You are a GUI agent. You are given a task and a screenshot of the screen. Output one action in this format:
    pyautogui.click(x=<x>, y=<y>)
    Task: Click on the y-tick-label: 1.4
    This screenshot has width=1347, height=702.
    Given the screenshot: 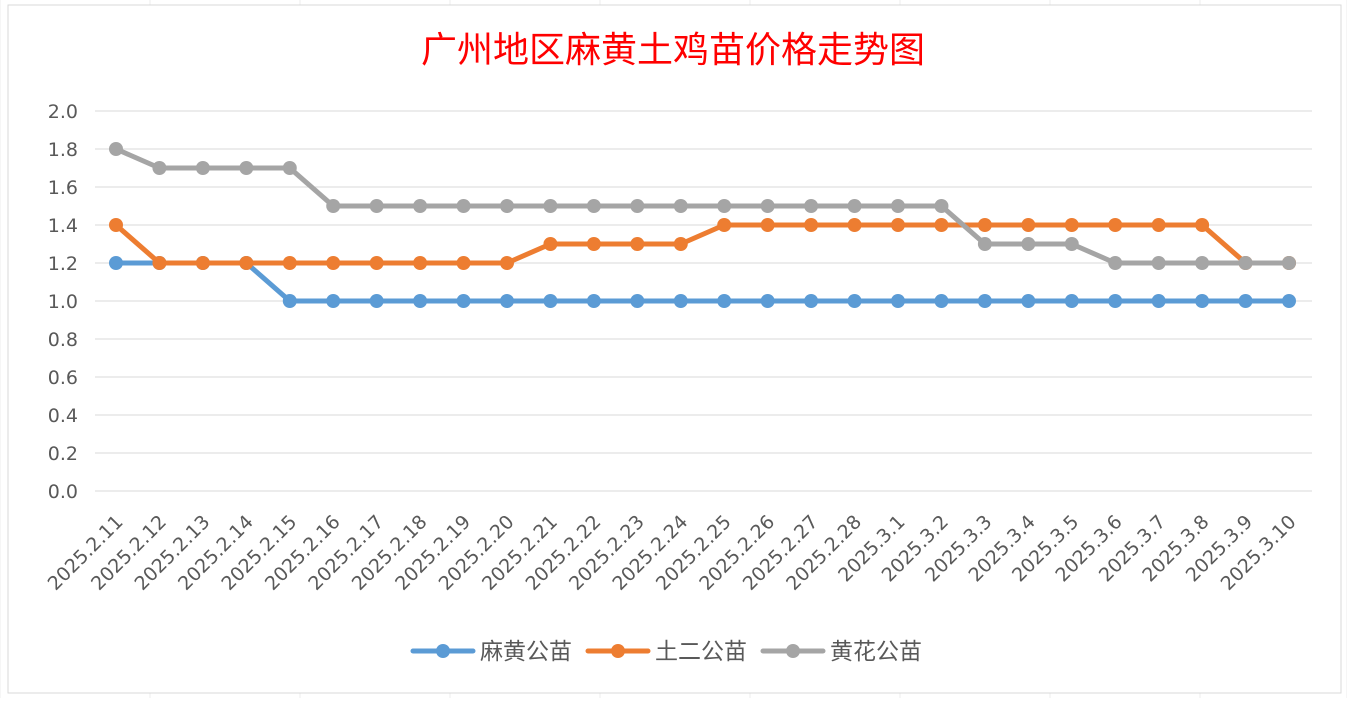 What is the action you would take?
    pyautogui.click(x=63, y=226)
    